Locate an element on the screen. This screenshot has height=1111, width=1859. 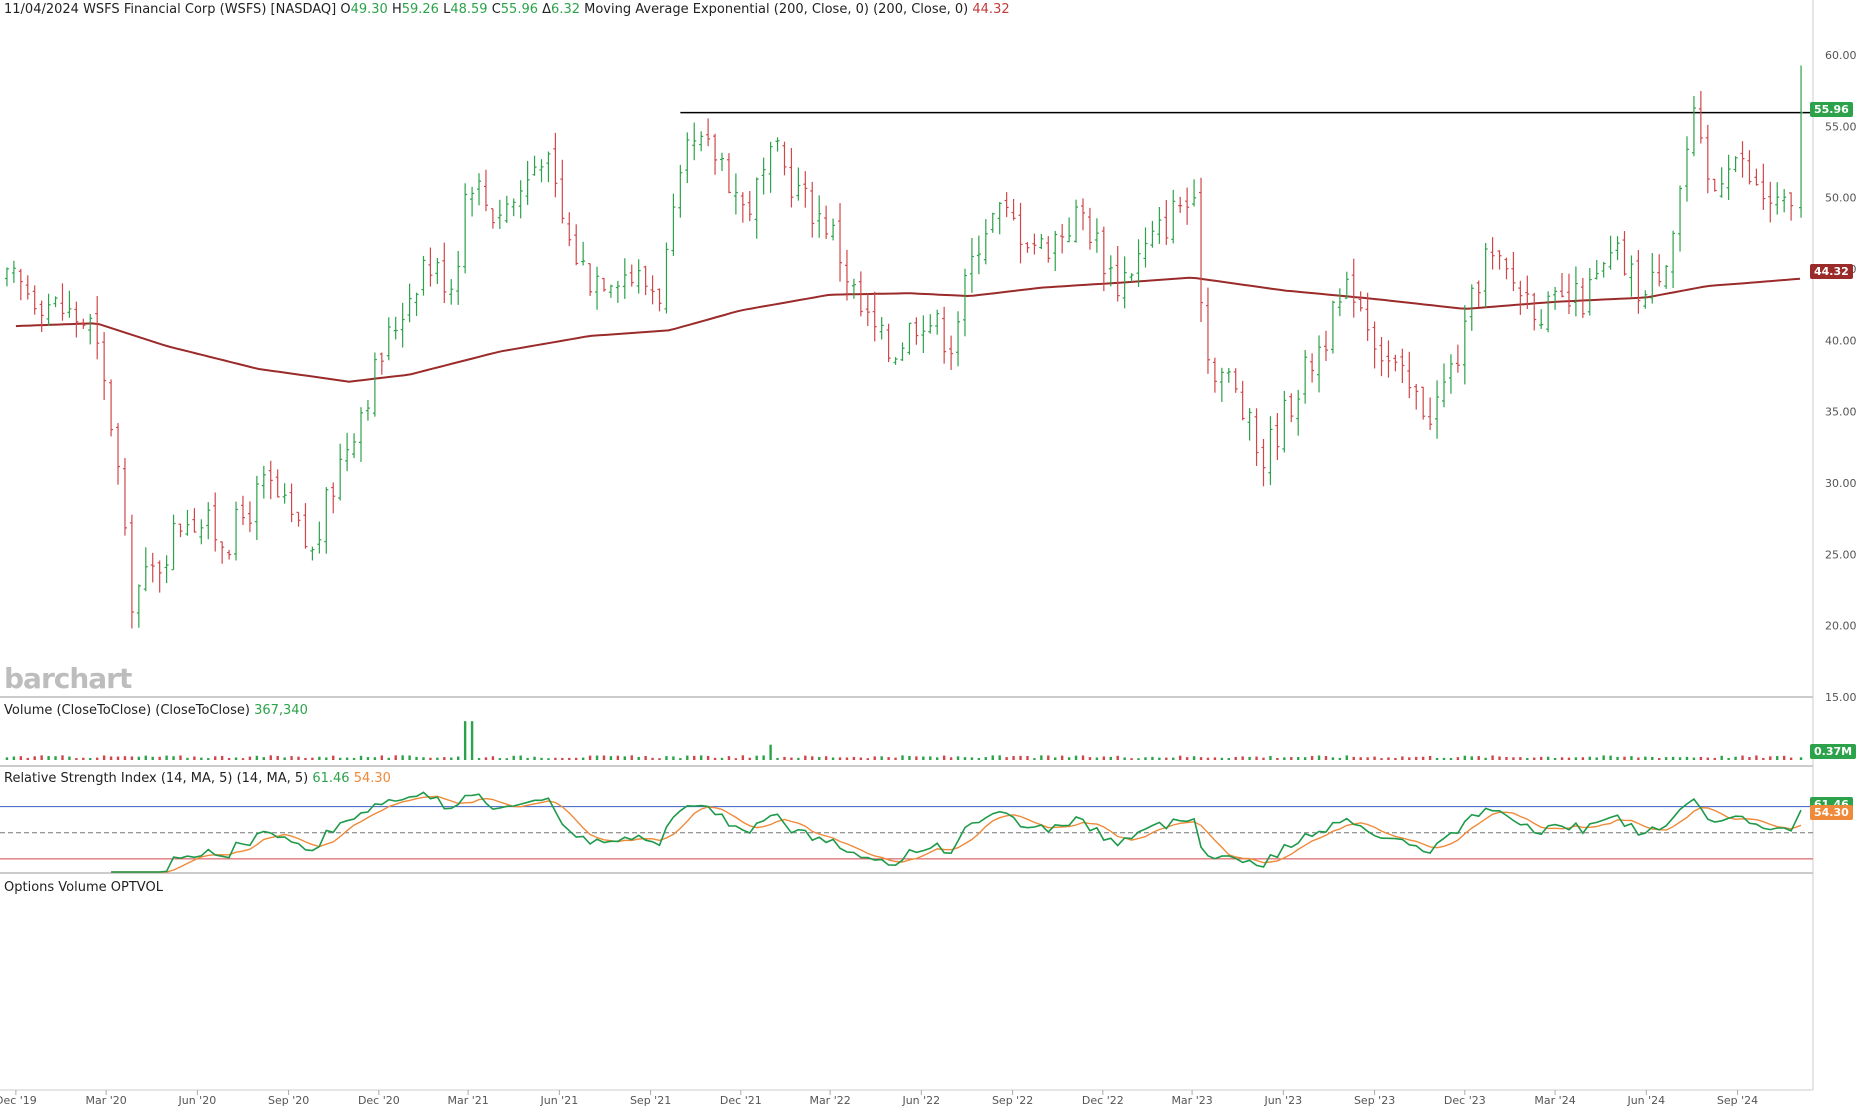
rsi-value: 61.46 is located at coordinates (331, 778).